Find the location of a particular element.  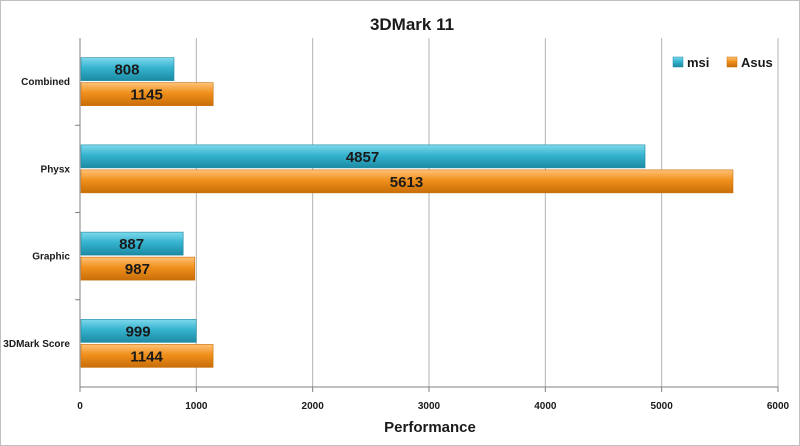

x-tick-label-0: 0 is located at coordinates (80, 406).